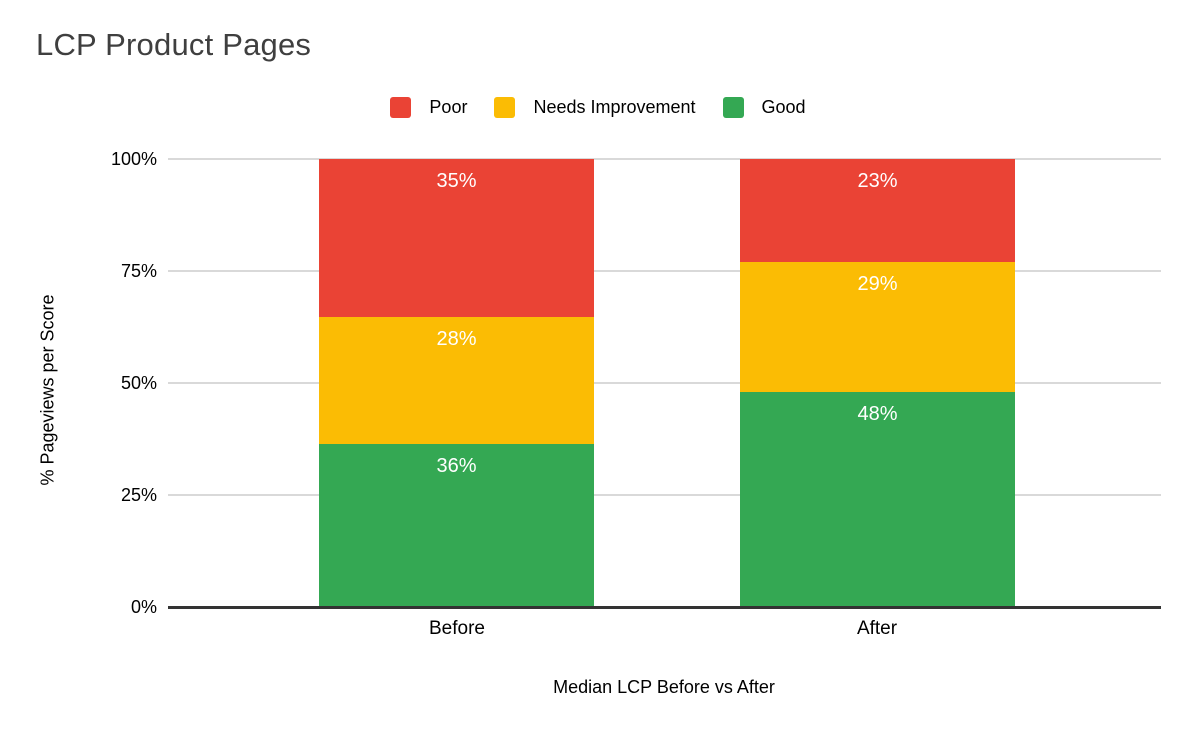 The height and width of the screenshot is (738, 1196). Describe the element at coordinates (733, 107) in the screenshot. I see `good-swatch-icon` at that location.